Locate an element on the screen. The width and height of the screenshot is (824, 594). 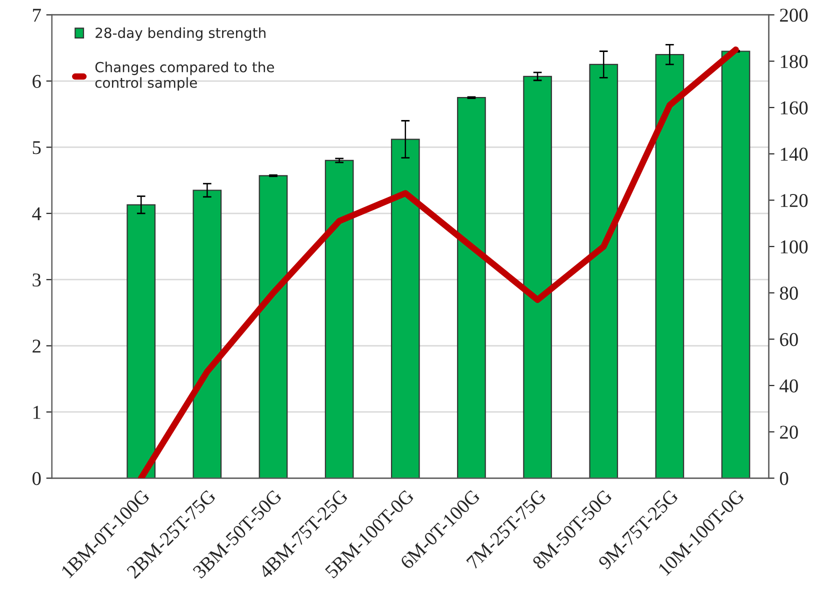
y2-tick-label: 0 is located at coordinates (784, 479).